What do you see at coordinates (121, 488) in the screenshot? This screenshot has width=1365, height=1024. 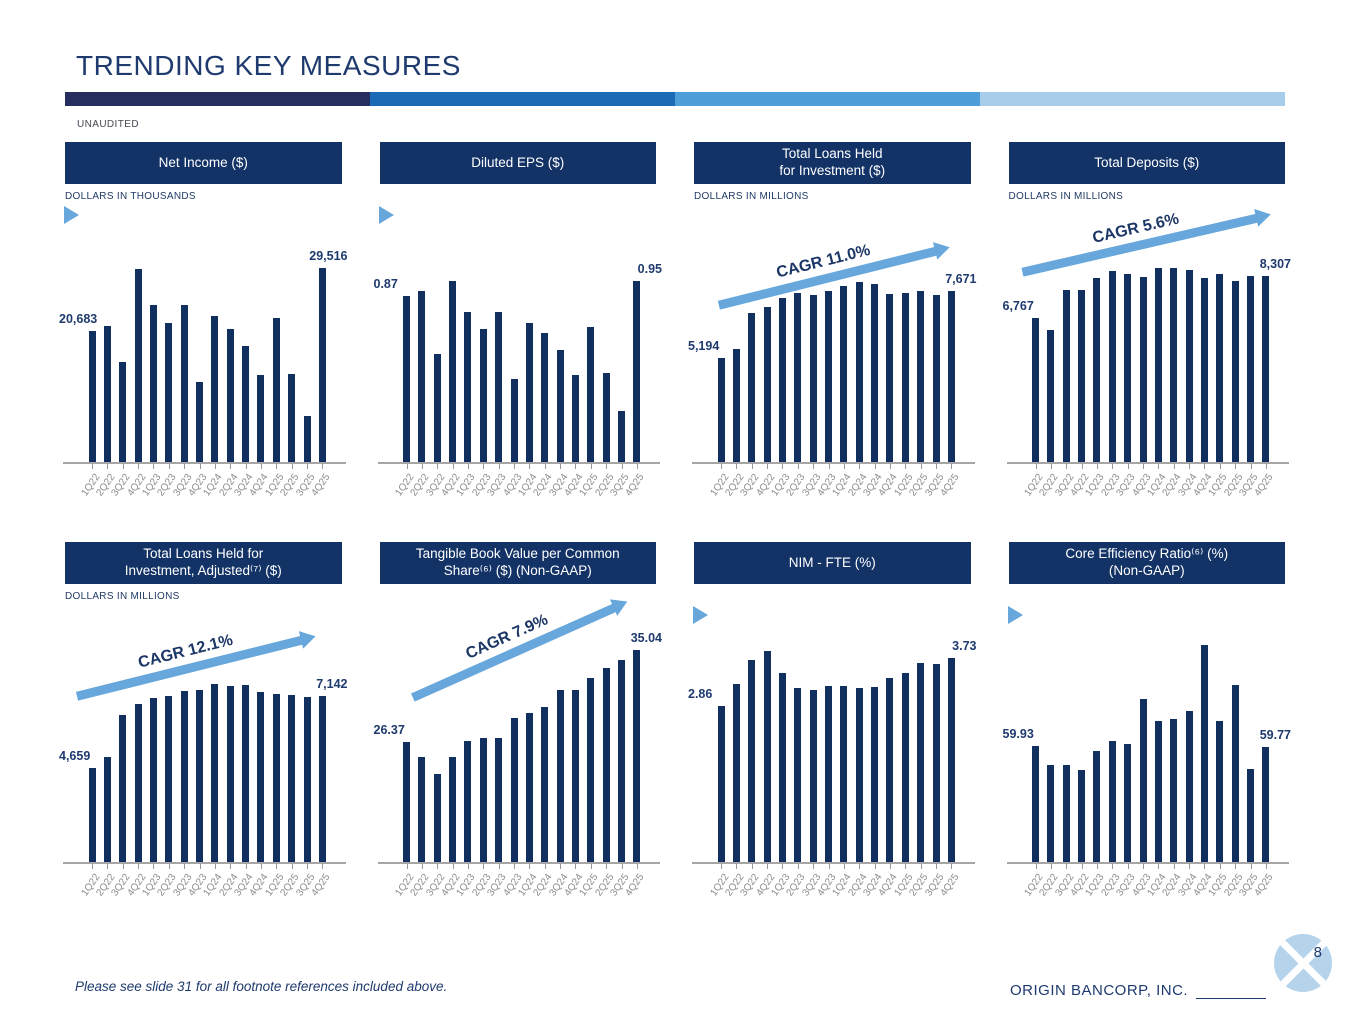 I see `x-tick: 3Q22` at bounding box center [121, 488].